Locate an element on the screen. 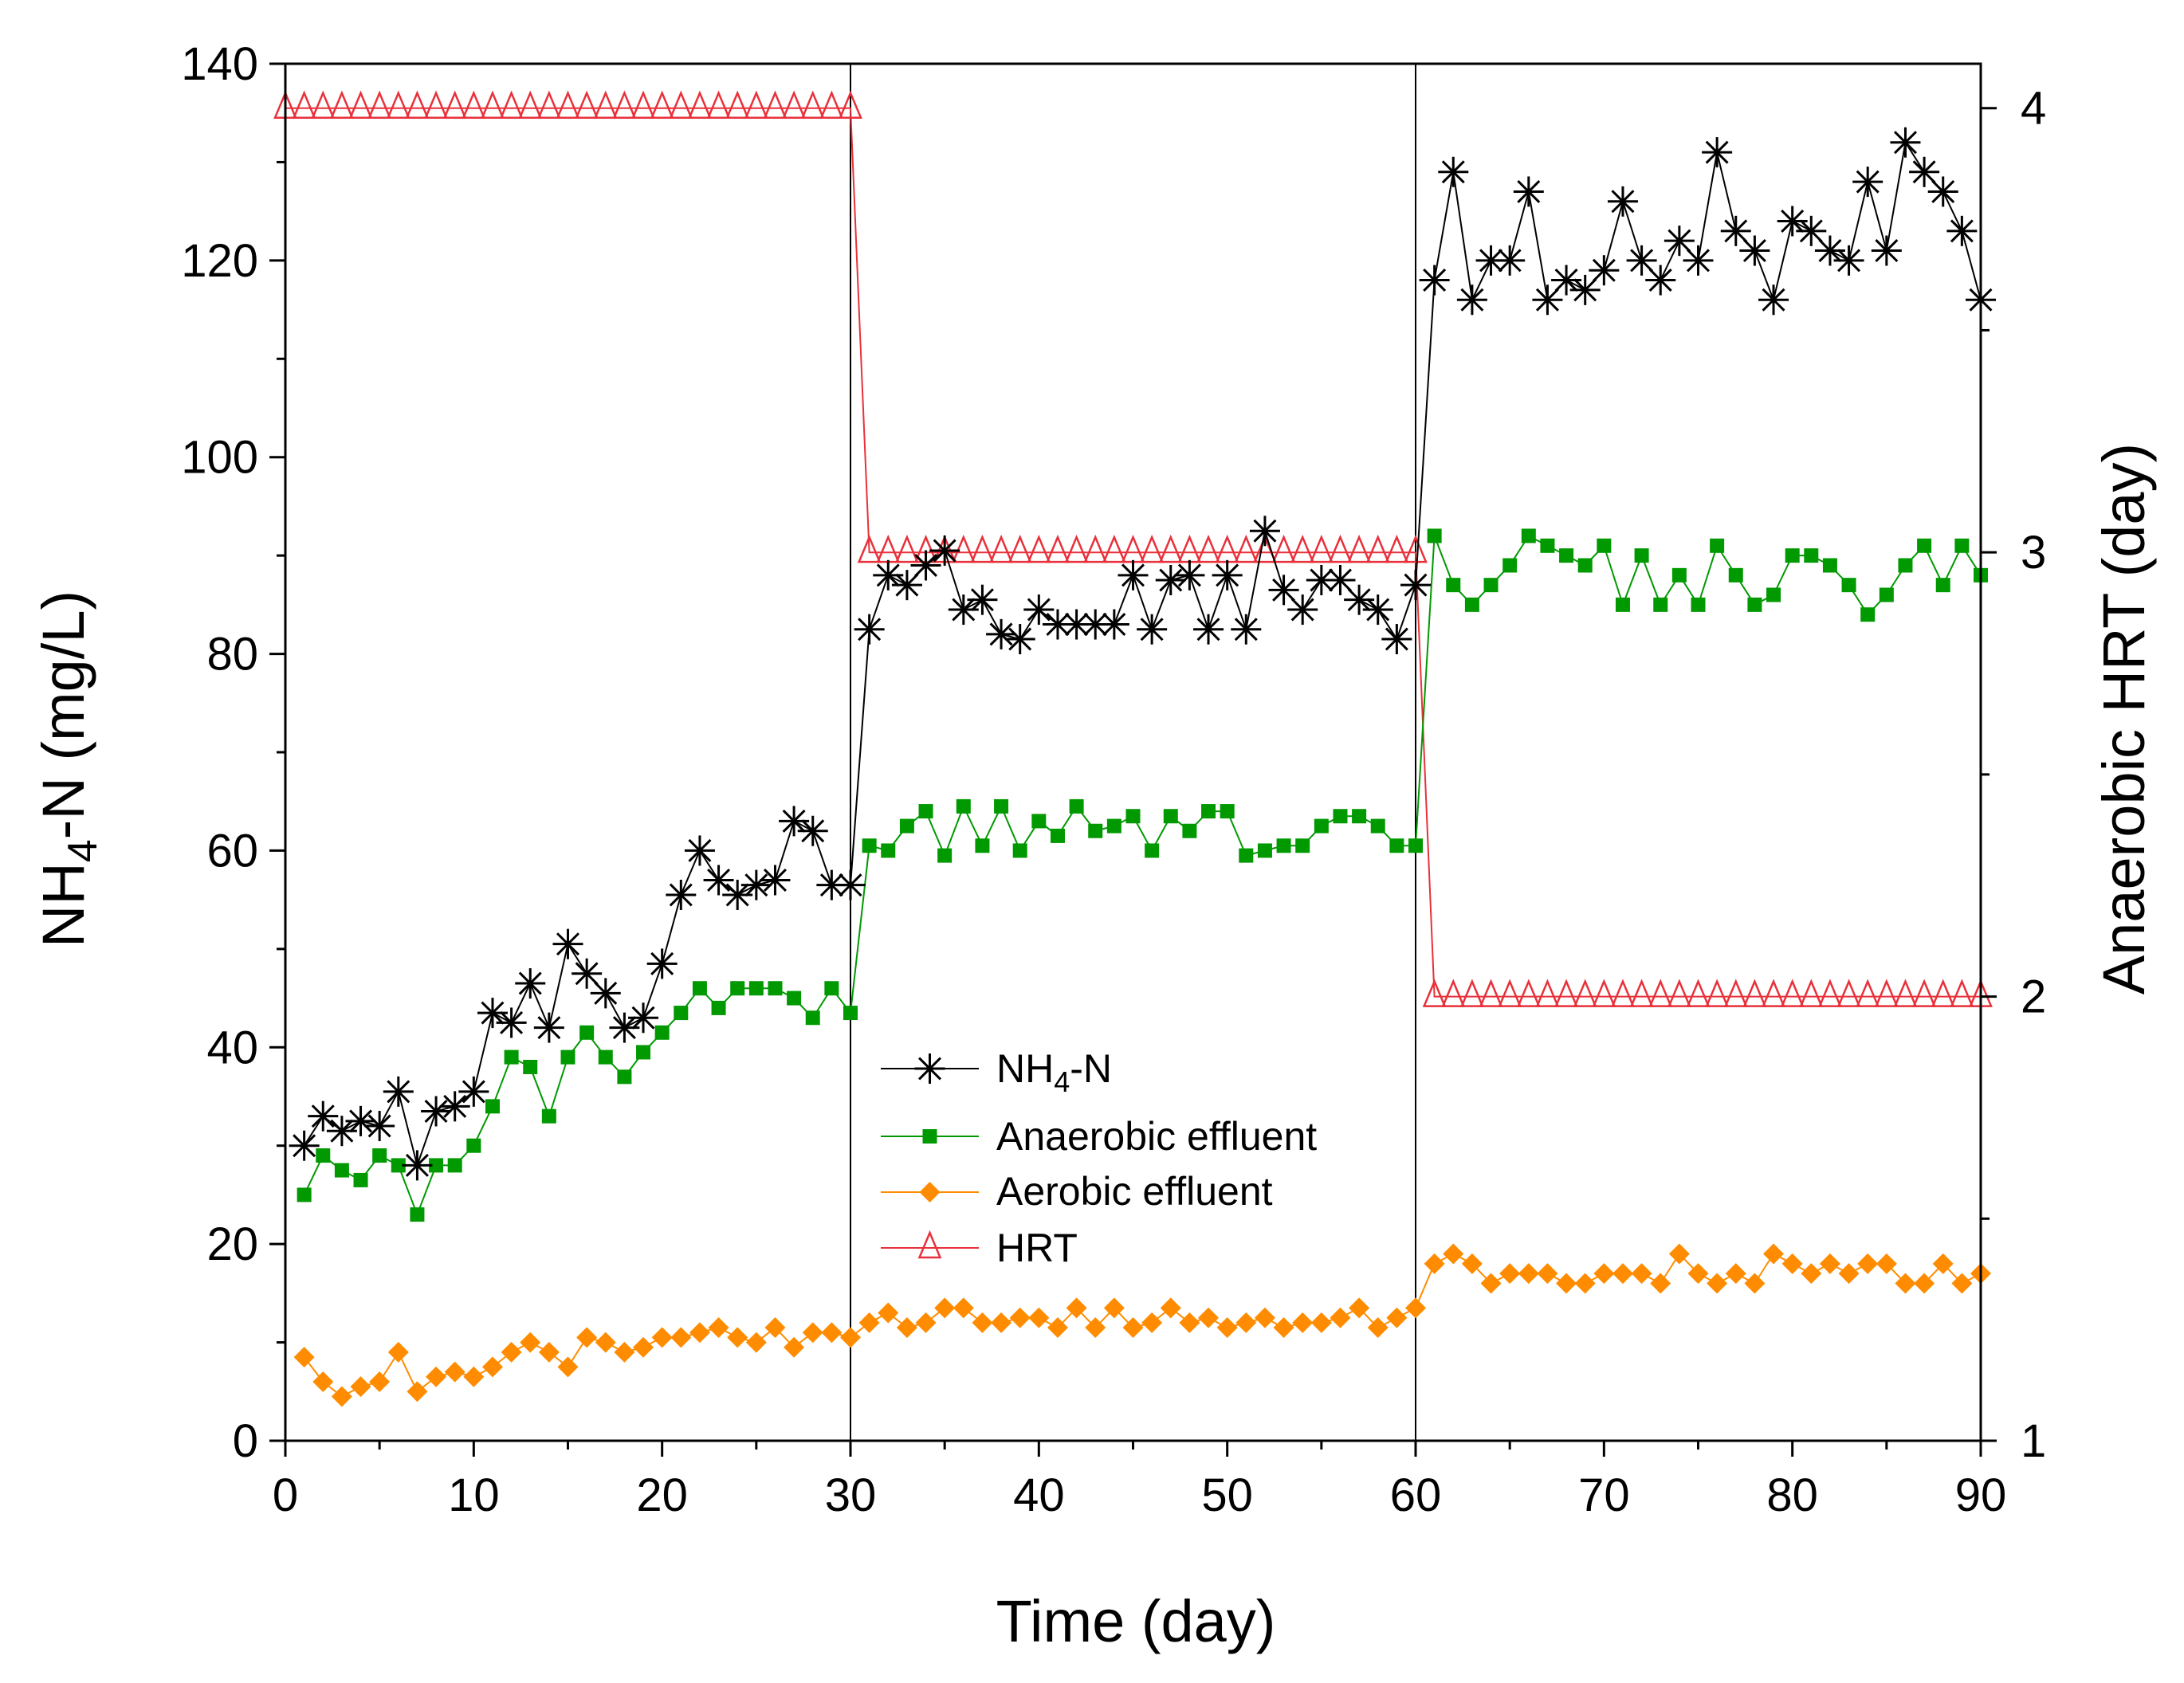  x-tick-label: 10 is located at coordinates (474, 1495).